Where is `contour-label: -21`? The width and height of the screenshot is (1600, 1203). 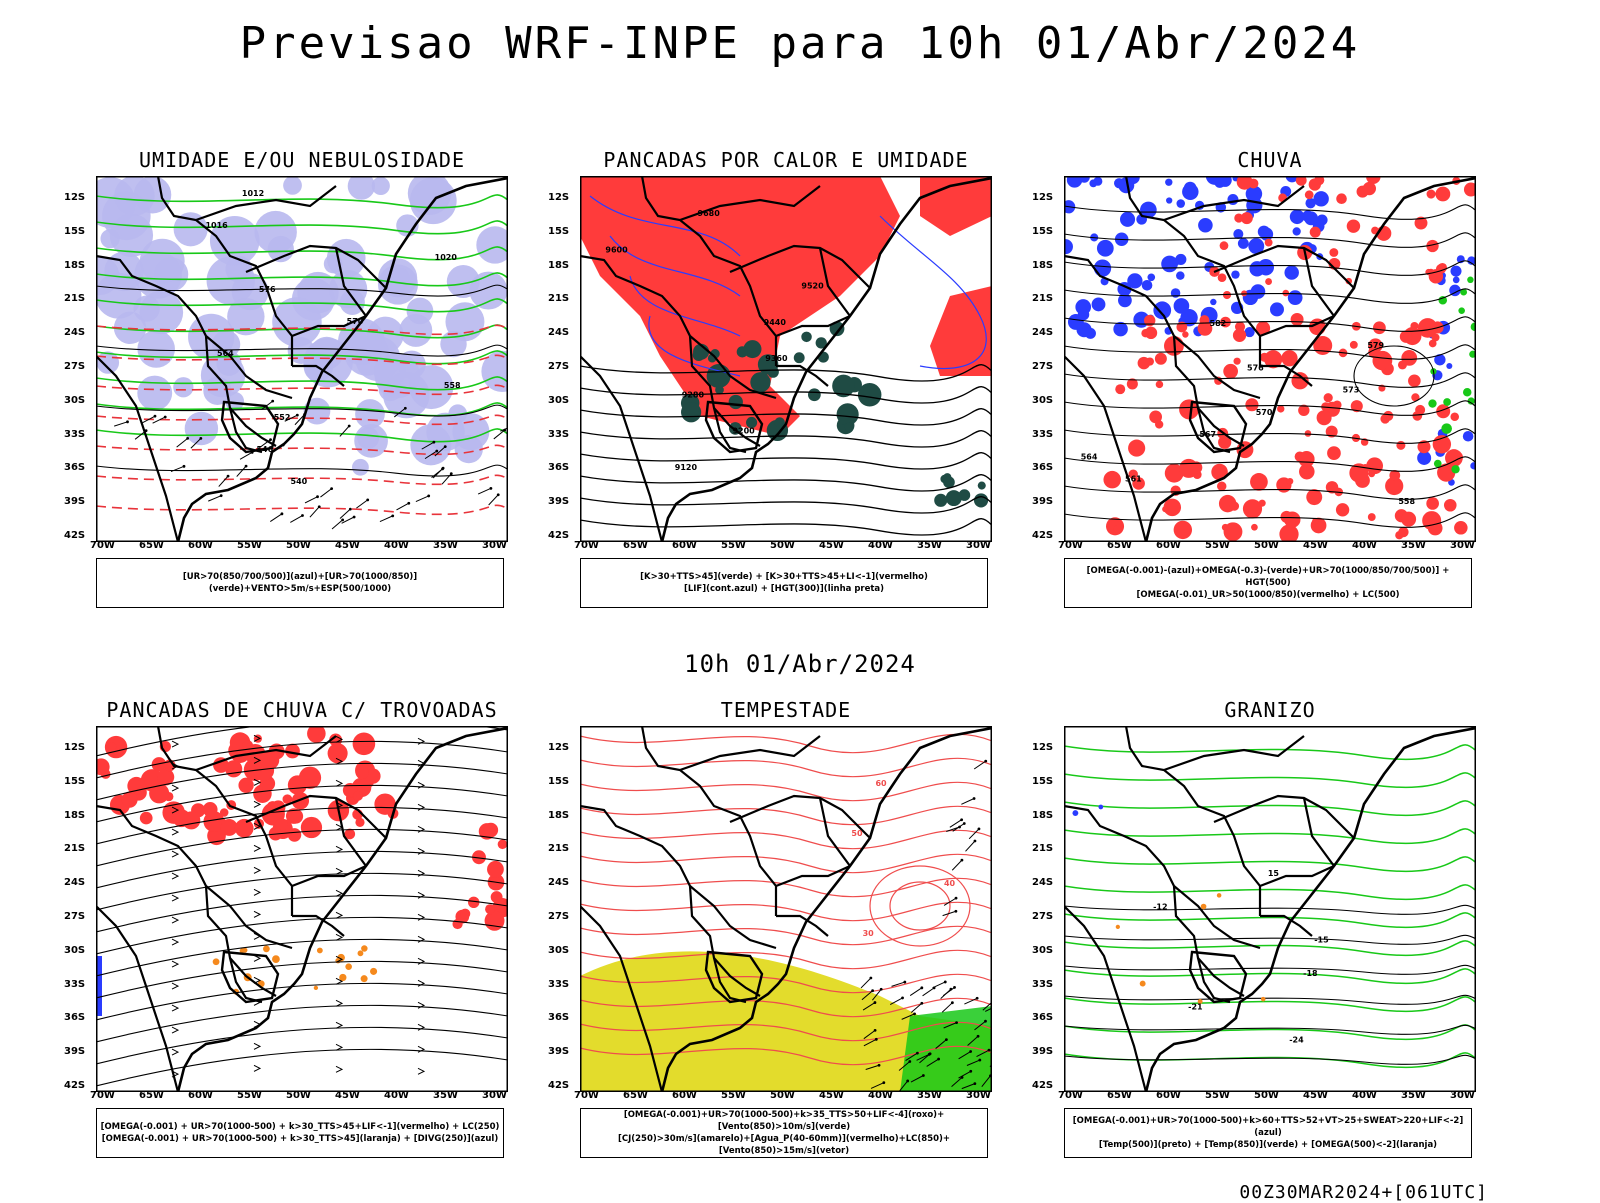 contour-label: -21 is located at coordinates (1195, 1006).